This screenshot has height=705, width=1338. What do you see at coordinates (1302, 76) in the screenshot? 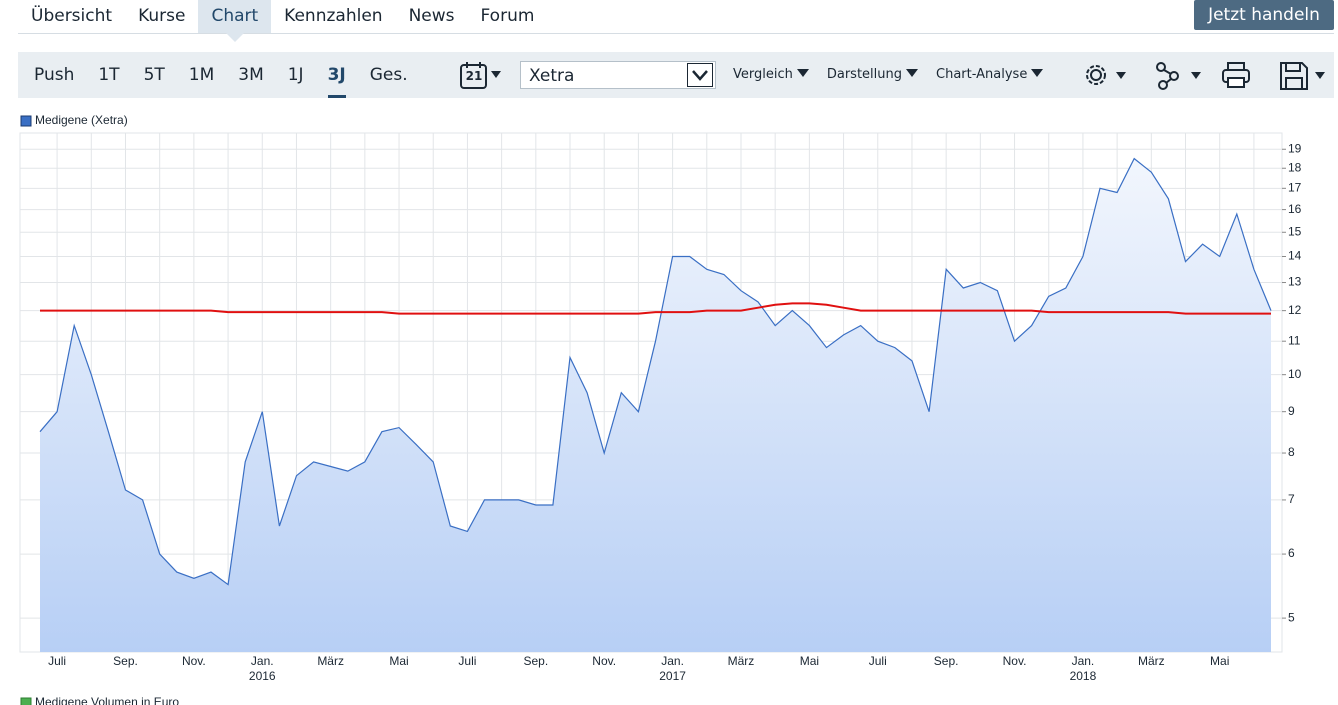
I see `save-icon` at bounding box center [1302, 76].